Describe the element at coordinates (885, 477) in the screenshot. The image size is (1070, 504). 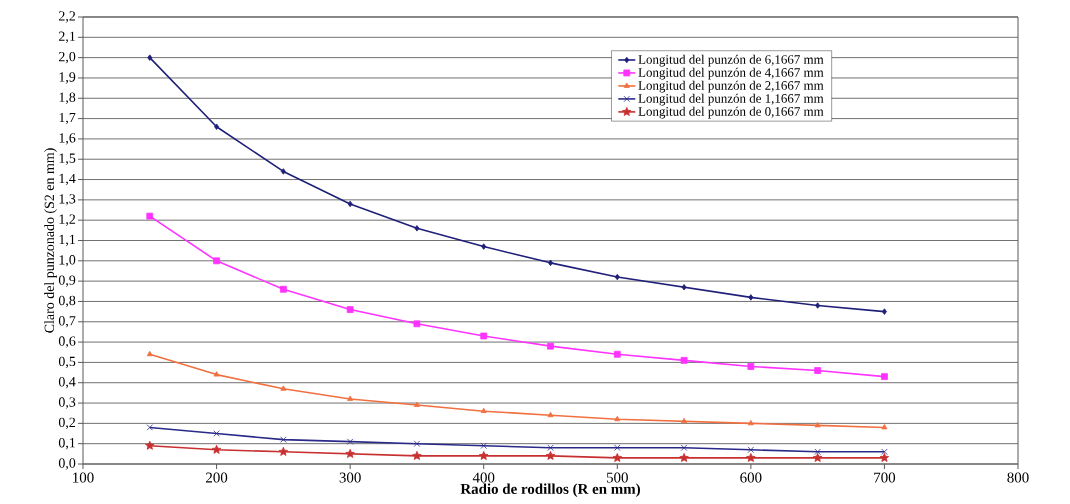
I see `x-tick-label: 700` at that location.